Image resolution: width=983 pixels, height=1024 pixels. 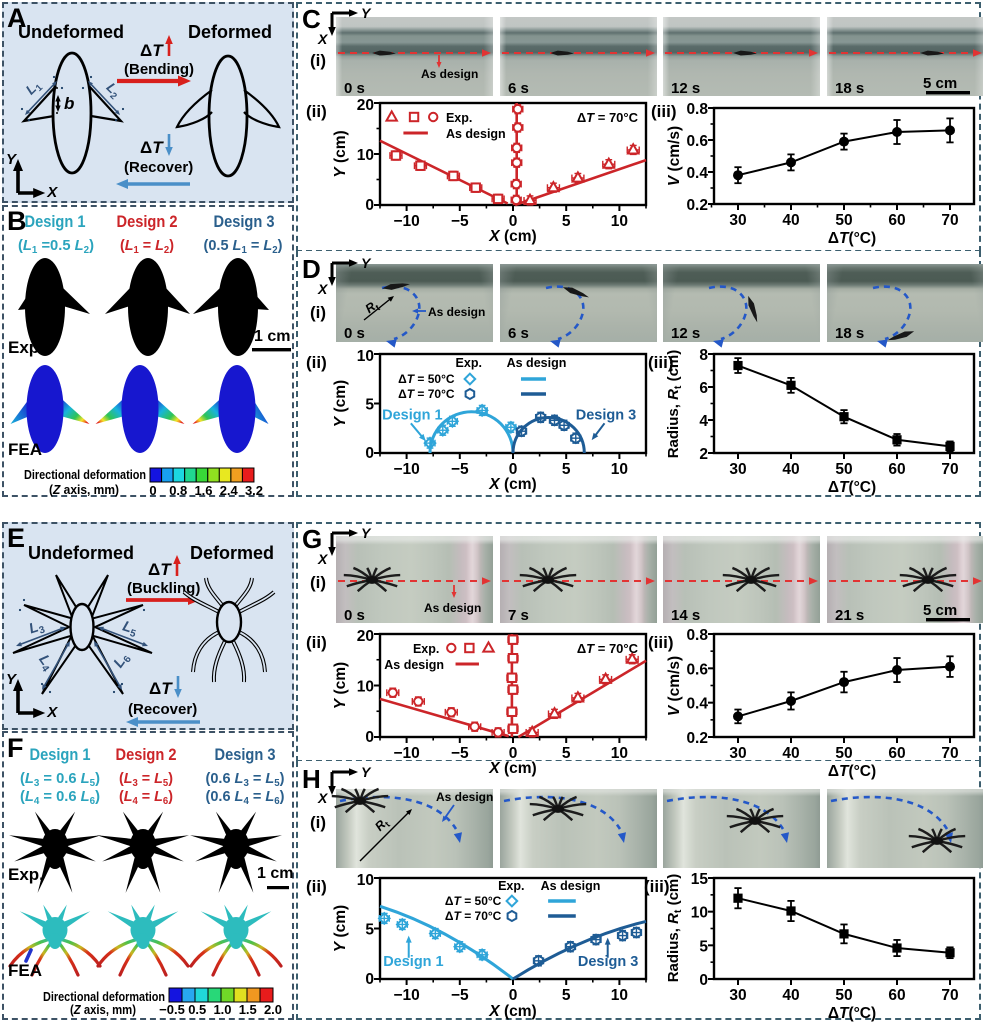 I want to click on svg-text: 2, so click(x=703, y=454).